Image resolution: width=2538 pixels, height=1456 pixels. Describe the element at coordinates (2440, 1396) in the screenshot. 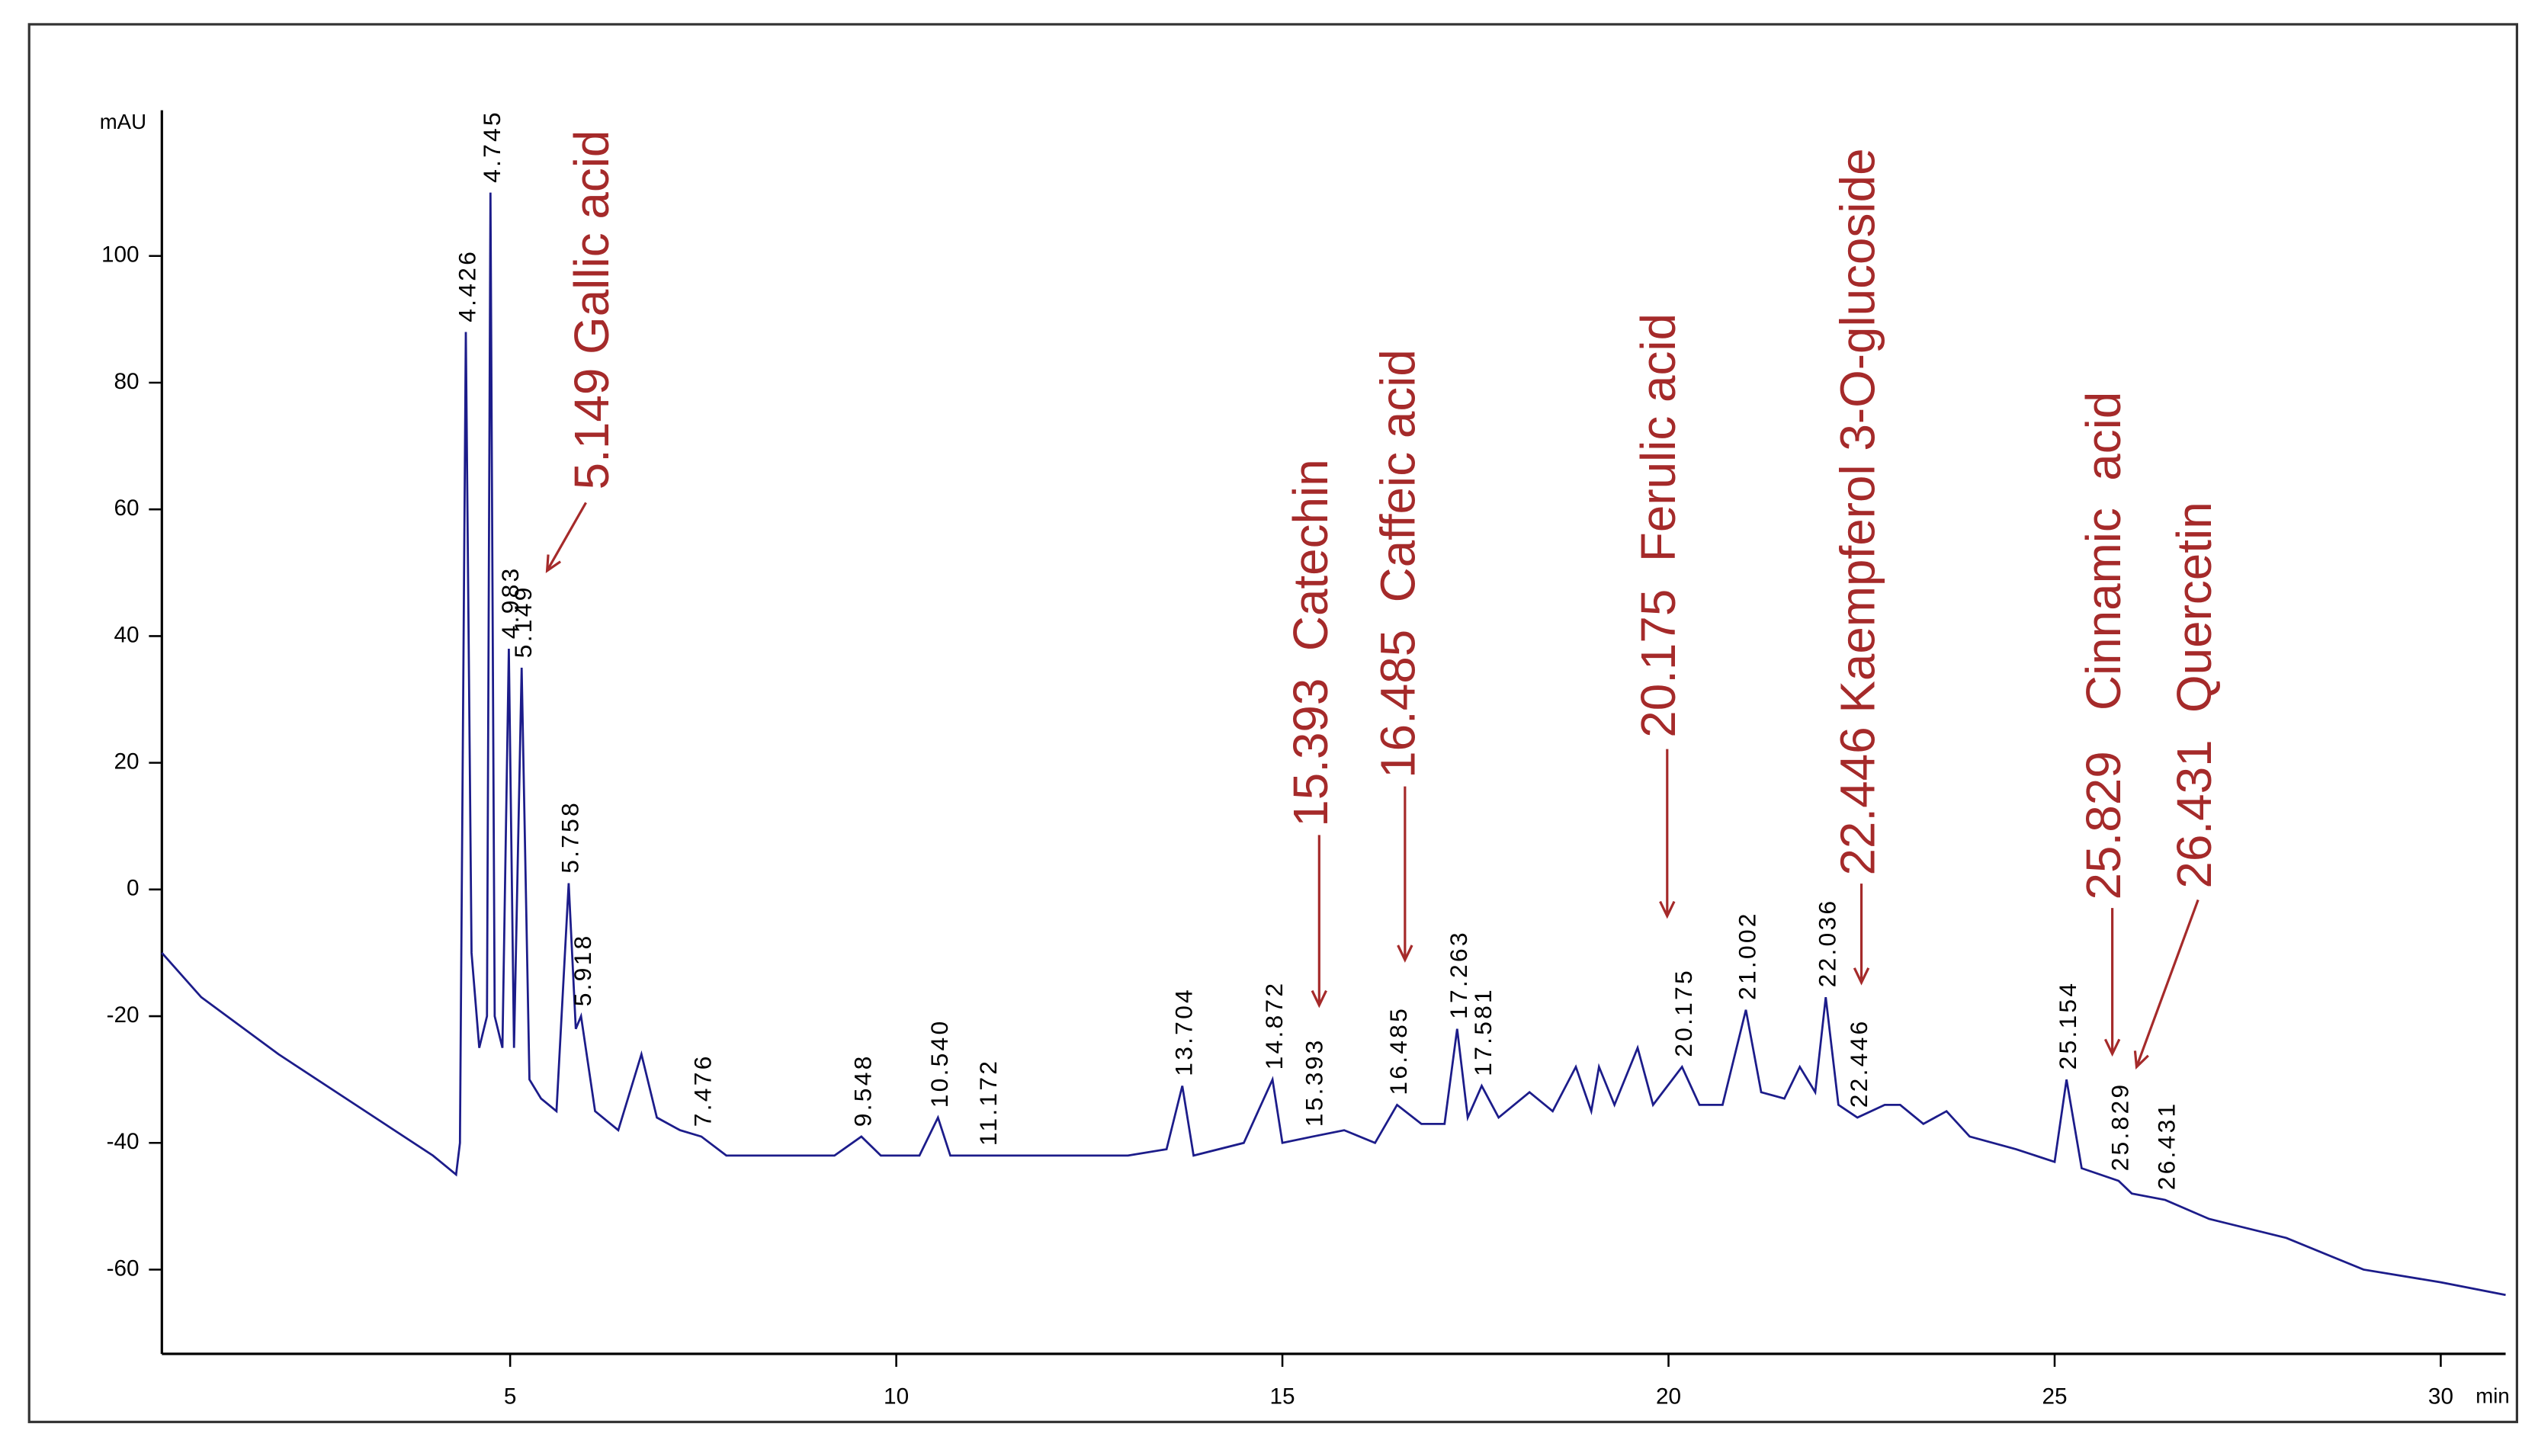

I see `x-tick-label: 30` at that location.